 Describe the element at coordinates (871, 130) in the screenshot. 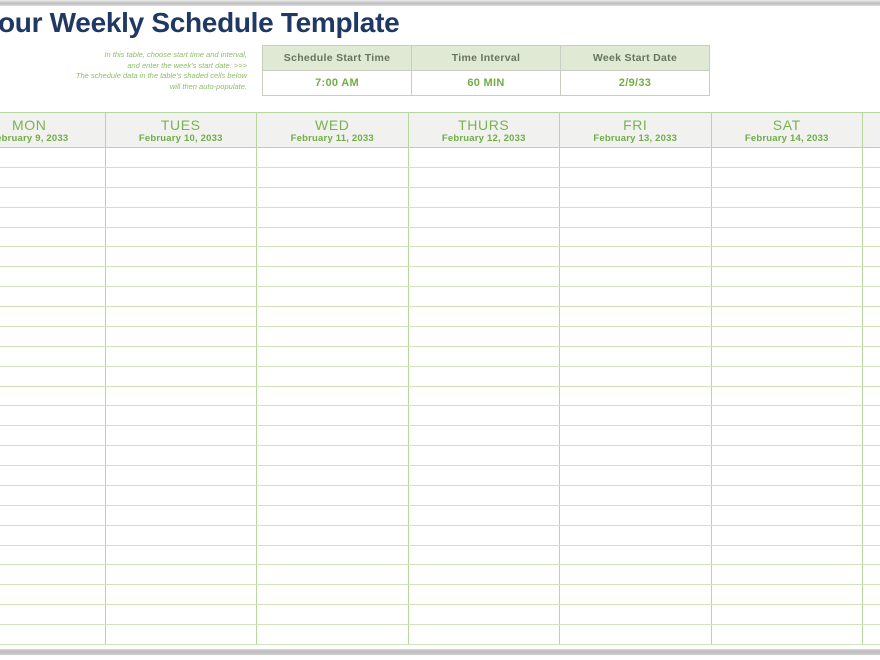

I see `day-header-cell` at that location.